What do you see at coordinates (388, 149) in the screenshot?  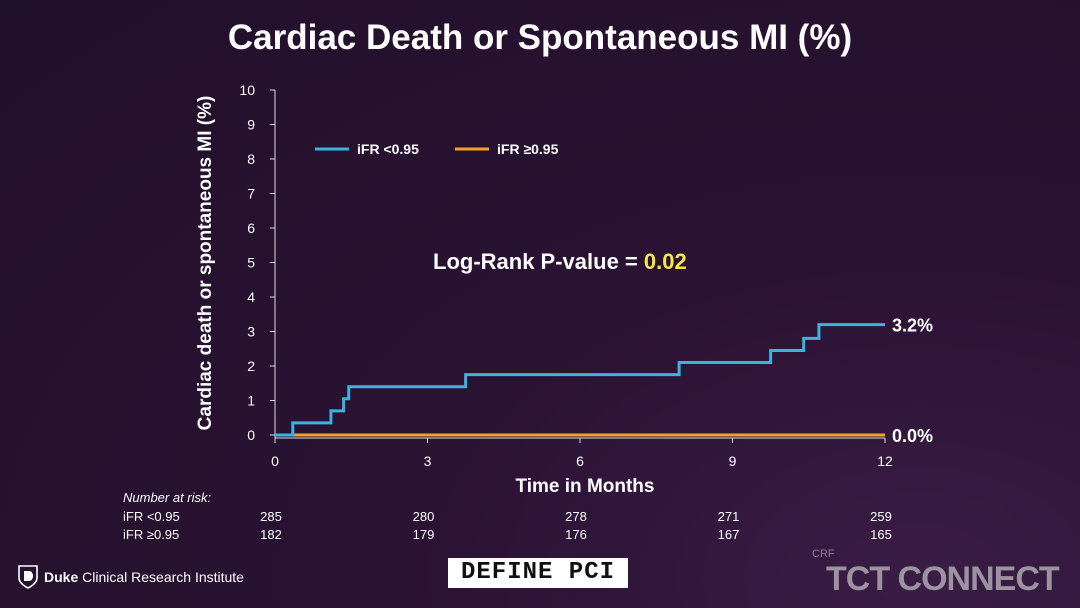 I see `legend-label: iFR <0.95` at bounding box center [388, 149].